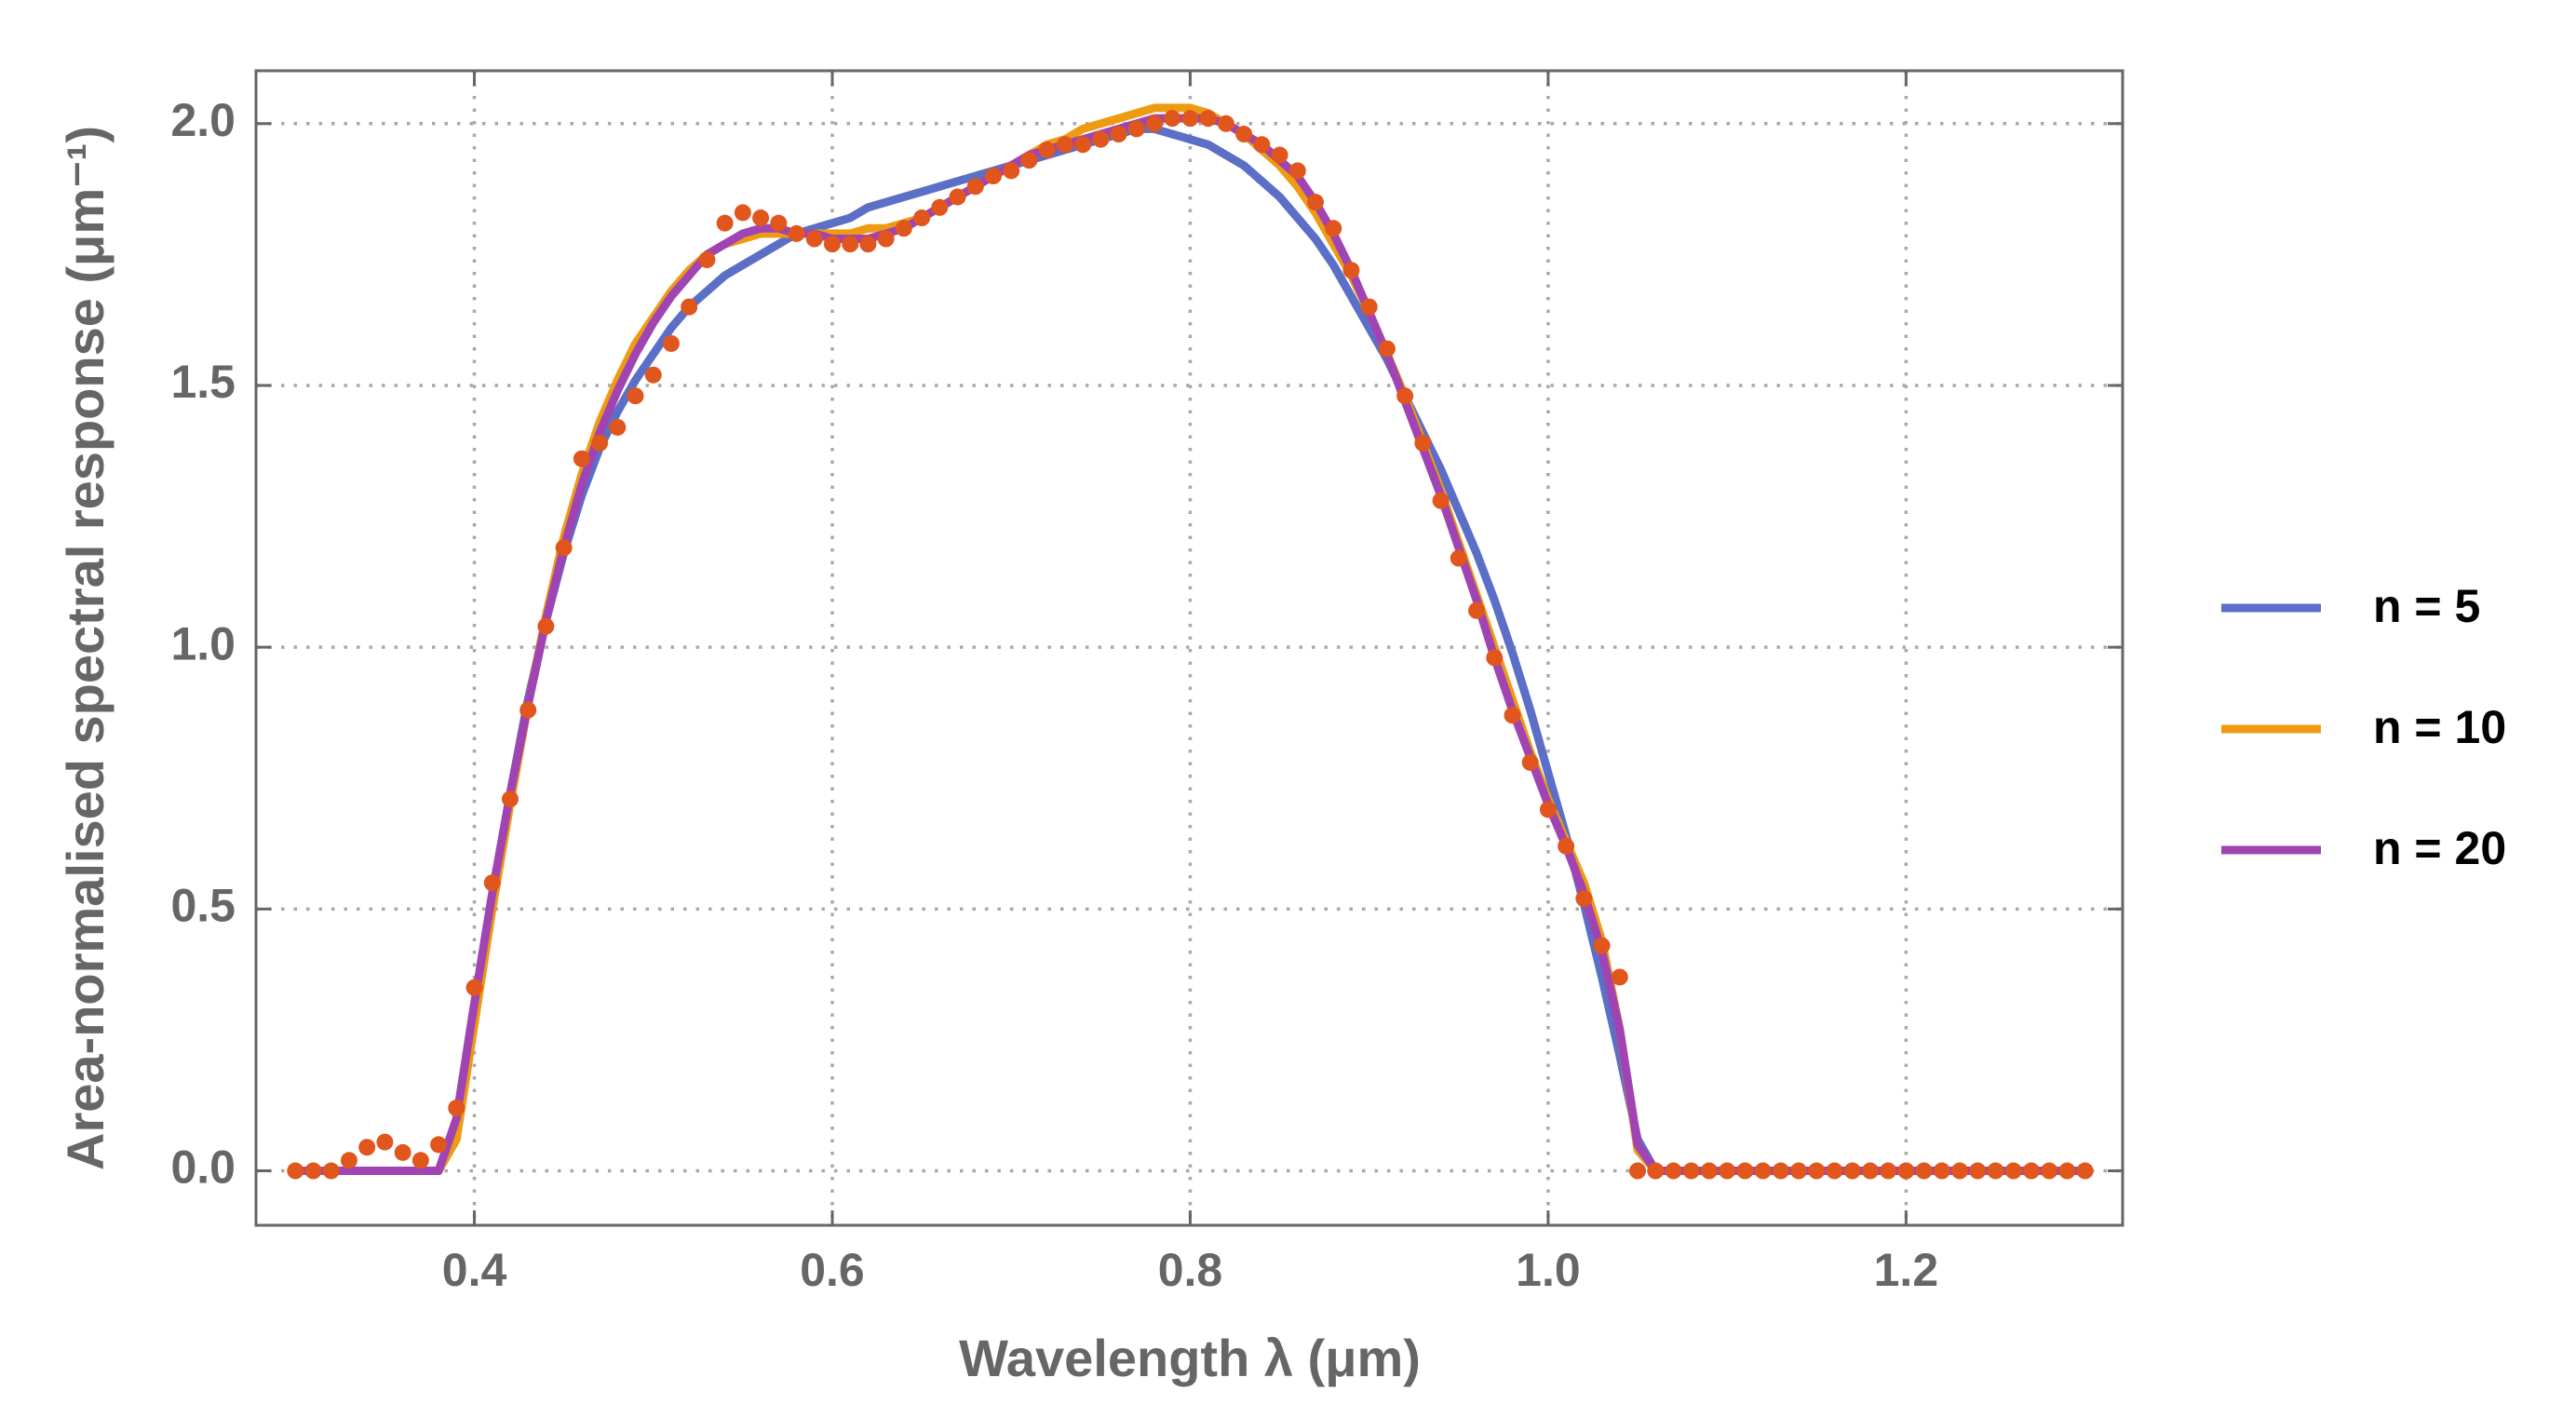 The height and width of the screenshot is (1418, 2576). Describe the element at coordinates (203, 906) in the screenshot. I see `y-tick-label: 0.5` at that location.